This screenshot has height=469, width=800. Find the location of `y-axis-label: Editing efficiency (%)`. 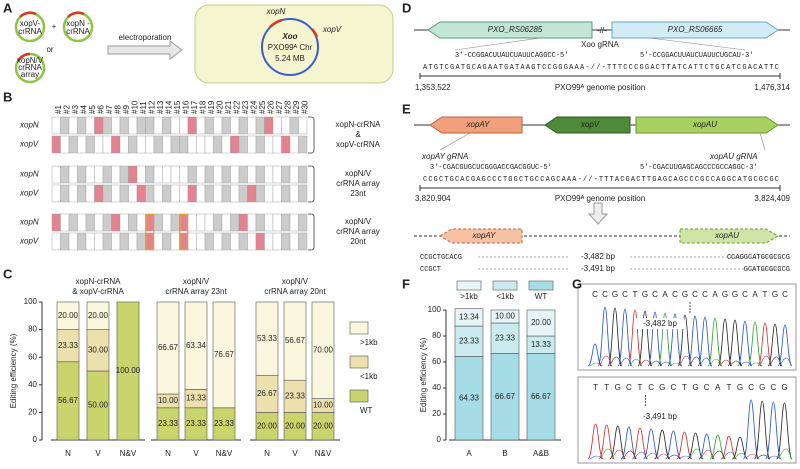

y-axis-label: Editing efficiency (%) is located at coordinates (13, 370).